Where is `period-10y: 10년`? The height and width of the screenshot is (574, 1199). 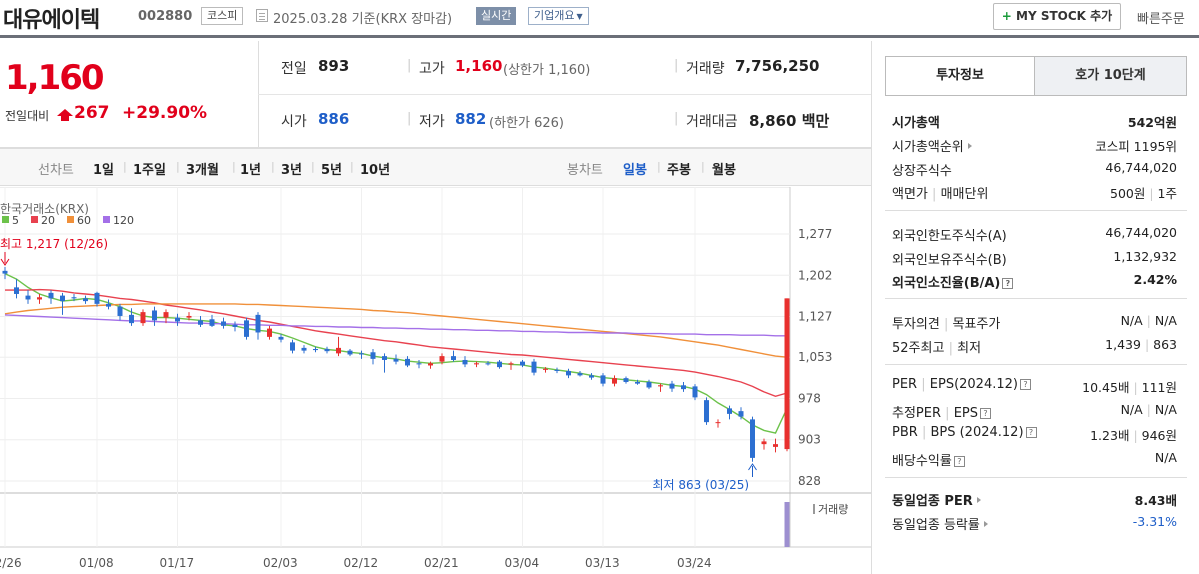
period-10y: 10년 is located at coordinates (375, 170).